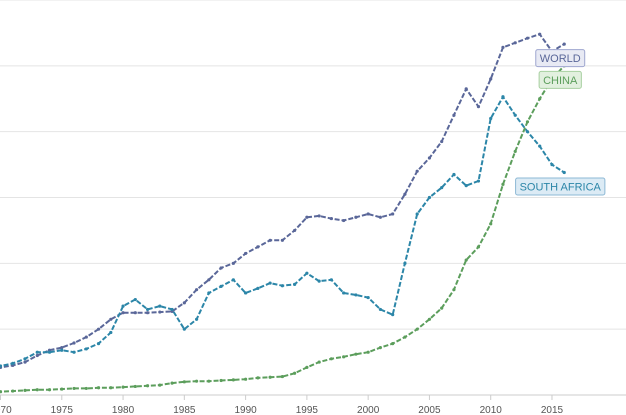 This screenshot has width=626, height=415. I want to click on x-tick-label: 1995, so click(307, 410).